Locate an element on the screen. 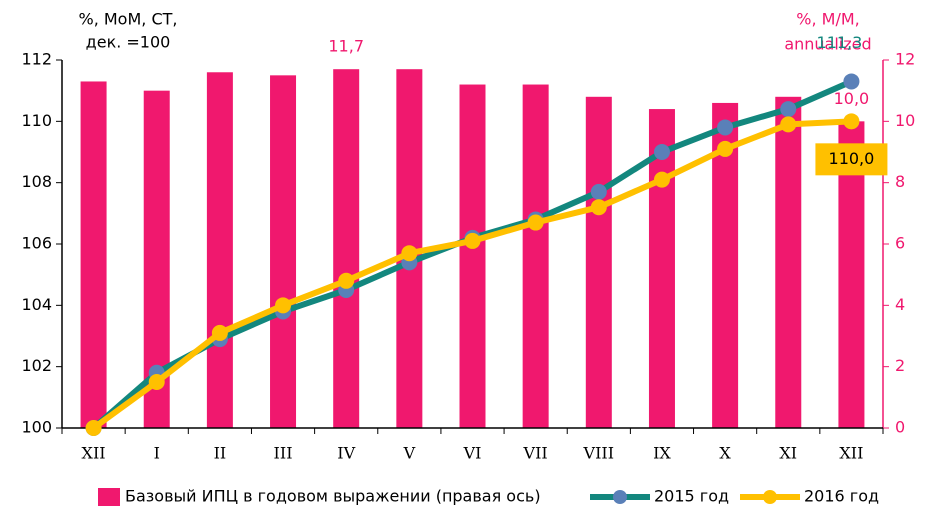 The image size is (929, 516). x-tick-label: IV is located at coordinates (346, 453).